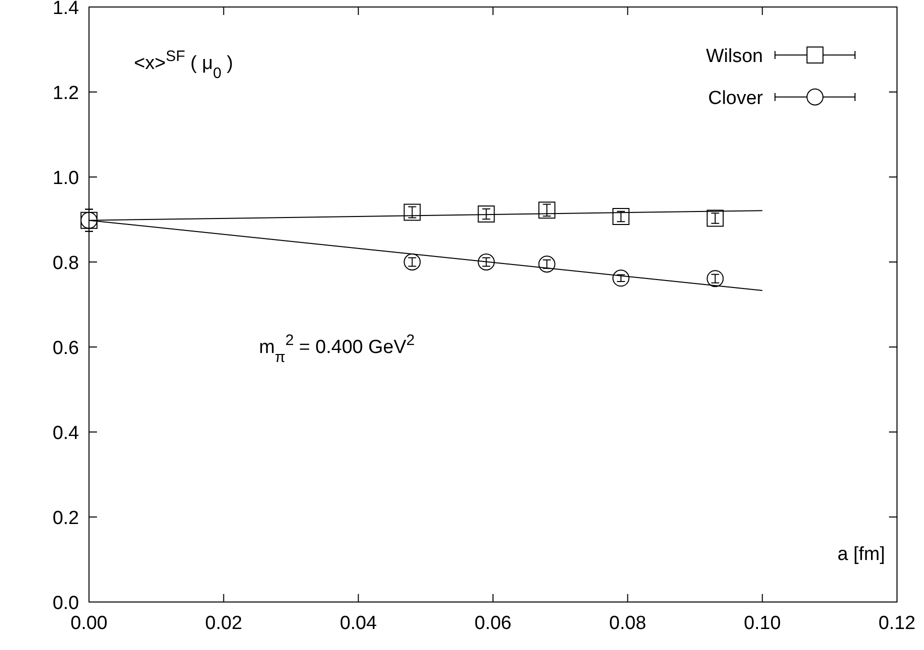  I want to click on y-tick-label: 0.8, so click(65, 263).